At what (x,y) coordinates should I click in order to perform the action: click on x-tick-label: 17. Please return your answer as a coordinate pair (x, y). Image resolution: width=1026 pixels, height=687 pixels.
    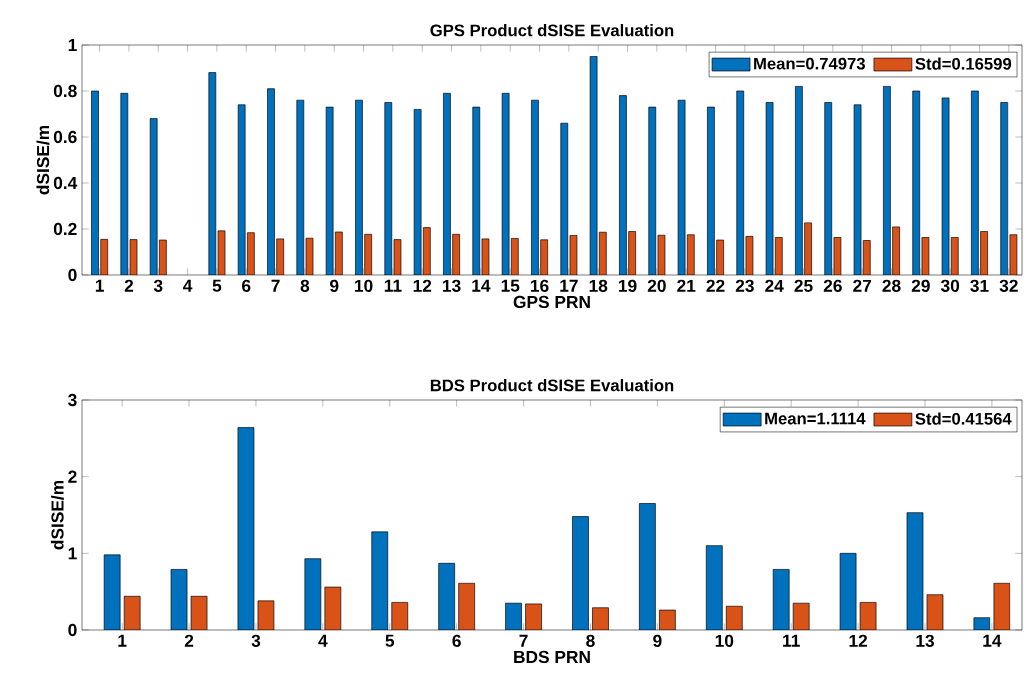
    Looking at the image, I should click on (569, 285).